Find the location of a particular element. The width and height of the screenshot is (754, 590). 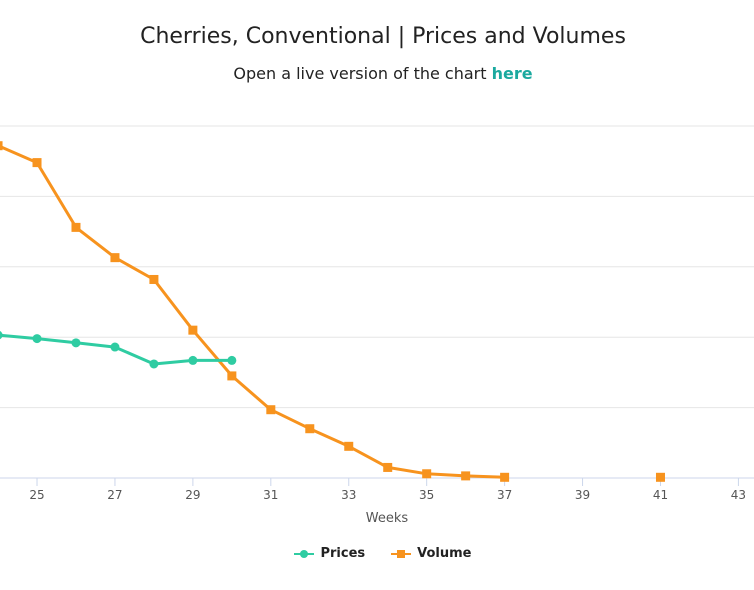

legend: Prices Volume is located at coordinates (377, 553).